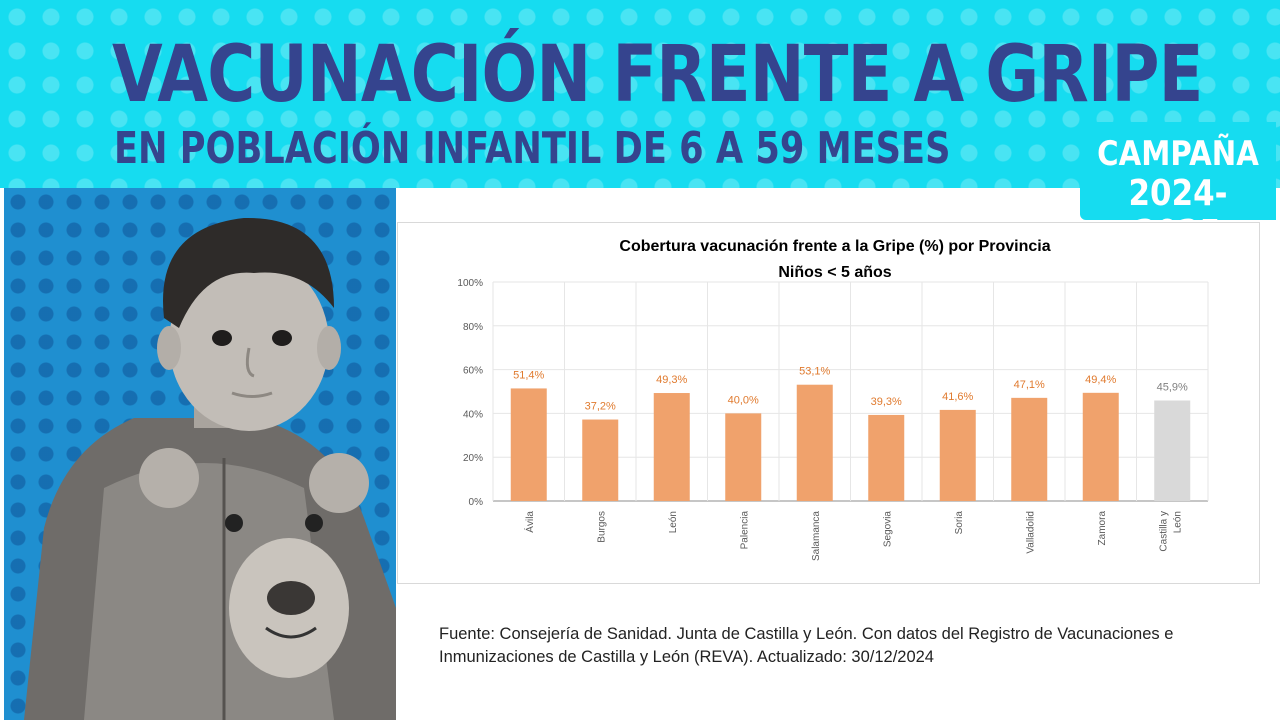 Image resolution: width=1280 pixels, height=720 pixels. Describe the element at coordinates (1178, 188) in the screenshot. I see `campaign-badge: CAMPAÑA 2024-2025` at that location.